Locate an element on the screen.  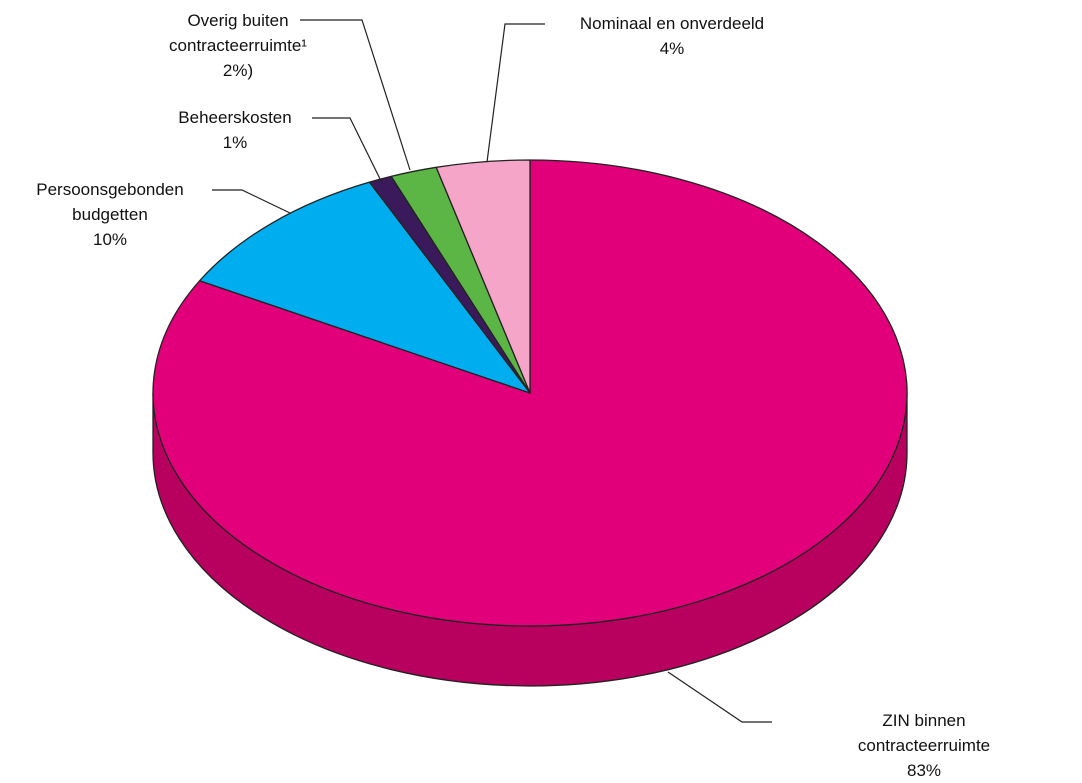
slice-name: Persoonsgebonden budgetten is located at coordinates (110, 202).